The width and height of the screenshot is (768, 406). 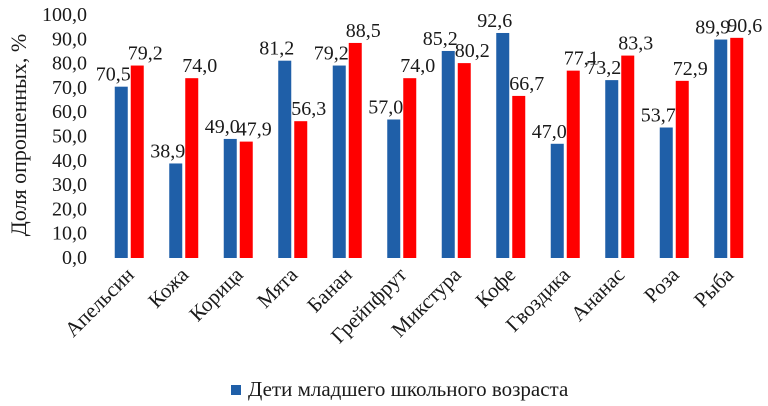 What do you see at coordinates (216, 294) in the screenshot?
I see `category-label: Корица` at bounding box center [216, 294].